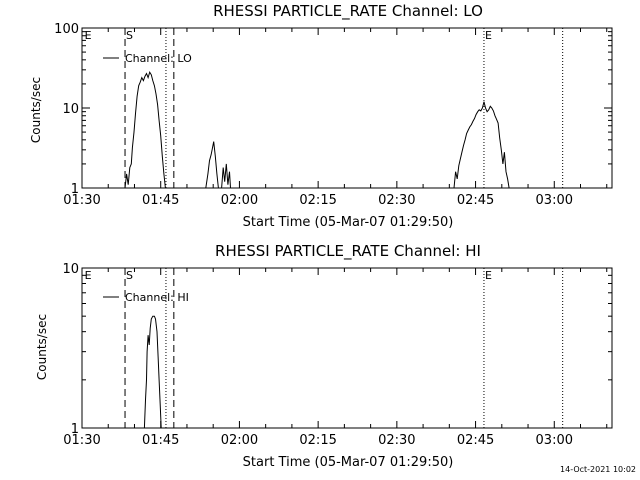 Image resolution: width=640 pixels, height=480 pixels. What do you see at coordinates (348, 11) in the screenshot?
I see `chart-title: RHESSI PARTICLE_RATE Channel: LO` at bounding box center [348, 11].